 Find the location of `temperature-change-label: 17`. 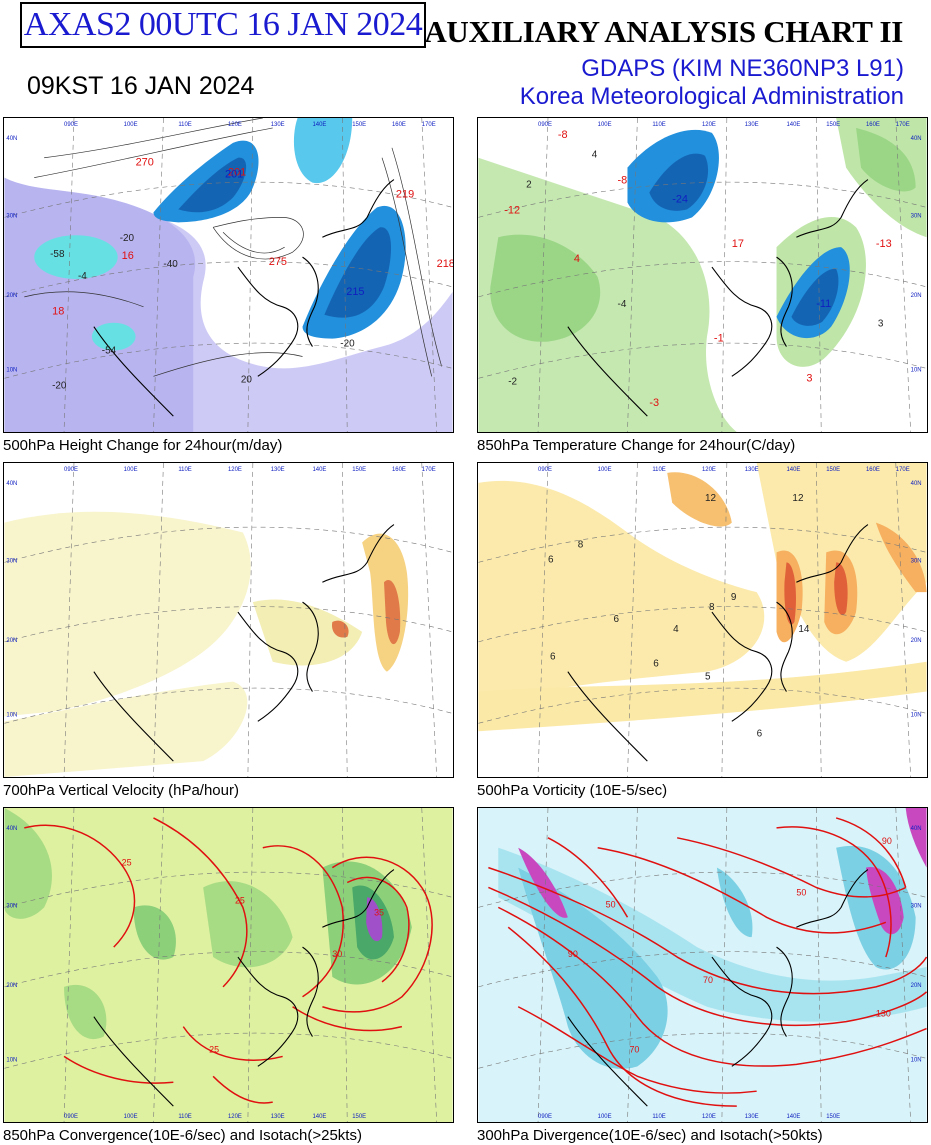

temperature-change-label: 17 is located at coordinates (738, 244).